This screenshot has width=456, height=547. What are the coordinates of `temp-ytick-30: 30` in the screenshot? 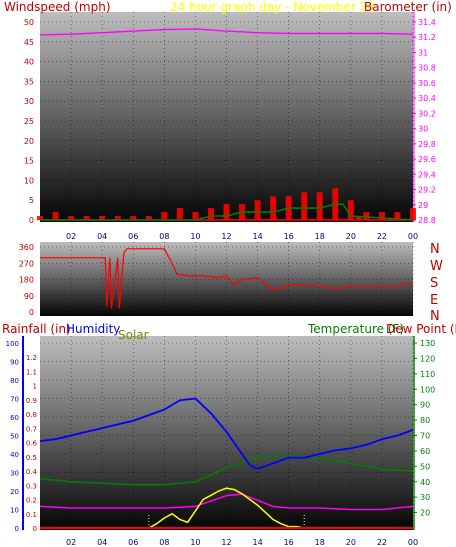 It's located at (425, 497).